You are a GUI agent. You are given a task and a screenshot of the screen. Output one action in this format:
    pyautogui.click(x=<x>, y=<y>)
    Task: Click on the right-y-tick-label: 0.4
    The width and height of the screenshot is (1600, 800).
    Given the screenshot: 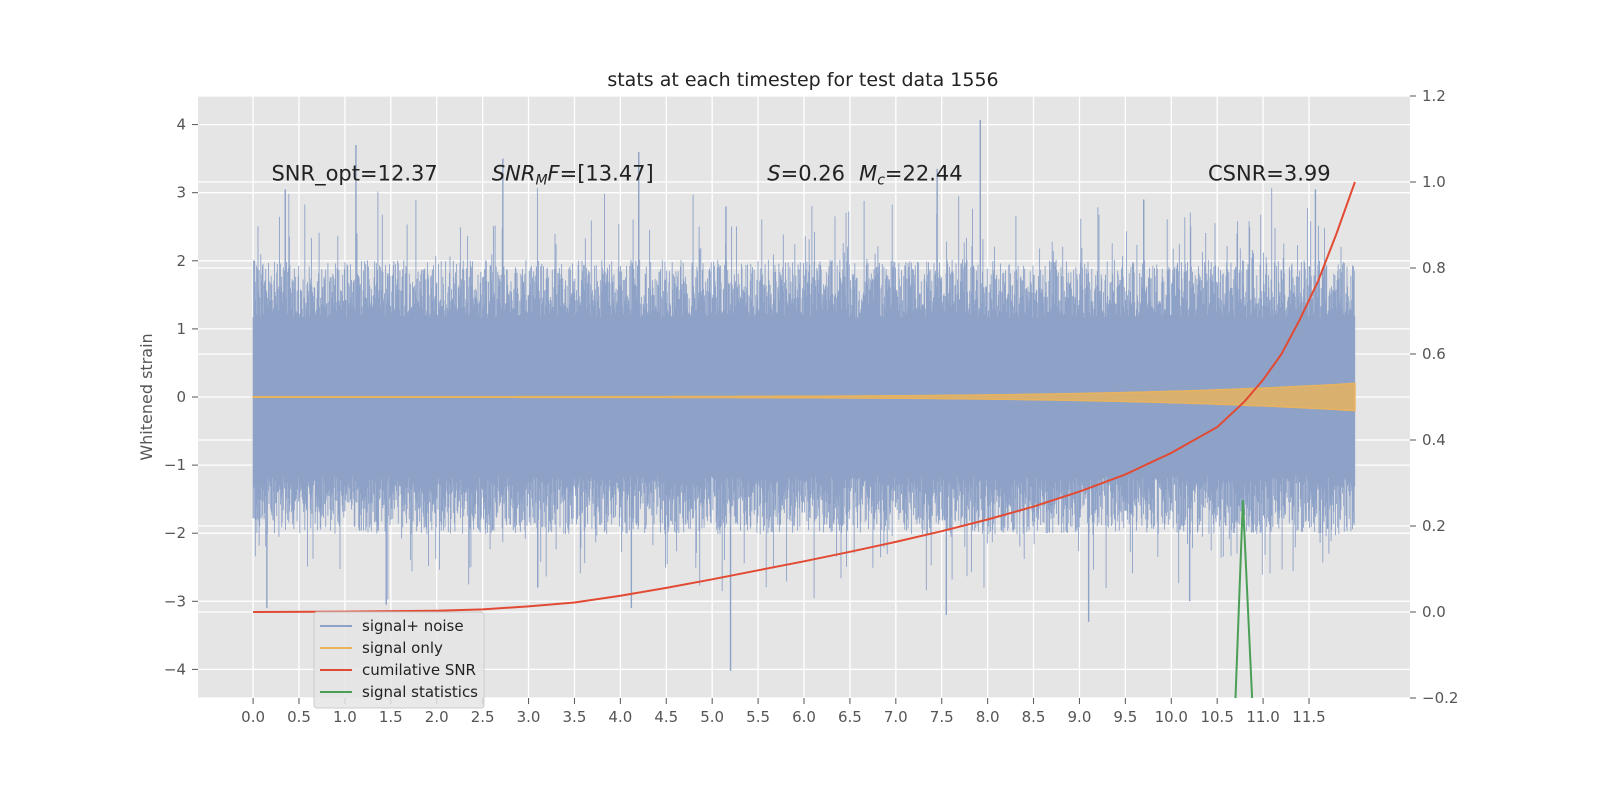 What is the action you would take?
    pyautogui.click(x=1434, y=440)
    